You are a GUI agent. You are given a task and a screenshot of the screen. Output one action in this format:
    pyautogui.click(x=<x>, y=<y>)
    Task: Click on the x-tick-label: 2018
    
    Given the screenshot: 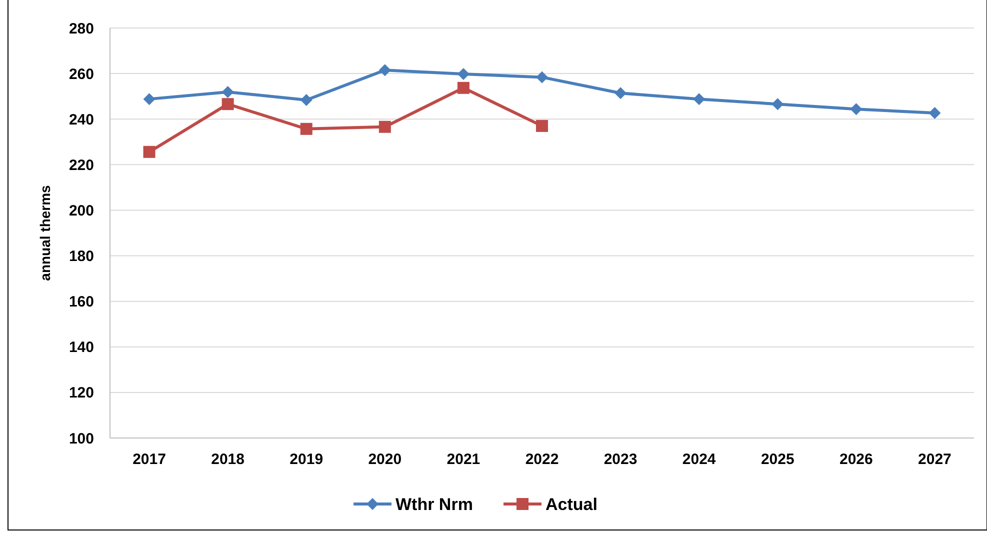 What is the action you would take?
    pyautogui.click(x=228, y=459)
    